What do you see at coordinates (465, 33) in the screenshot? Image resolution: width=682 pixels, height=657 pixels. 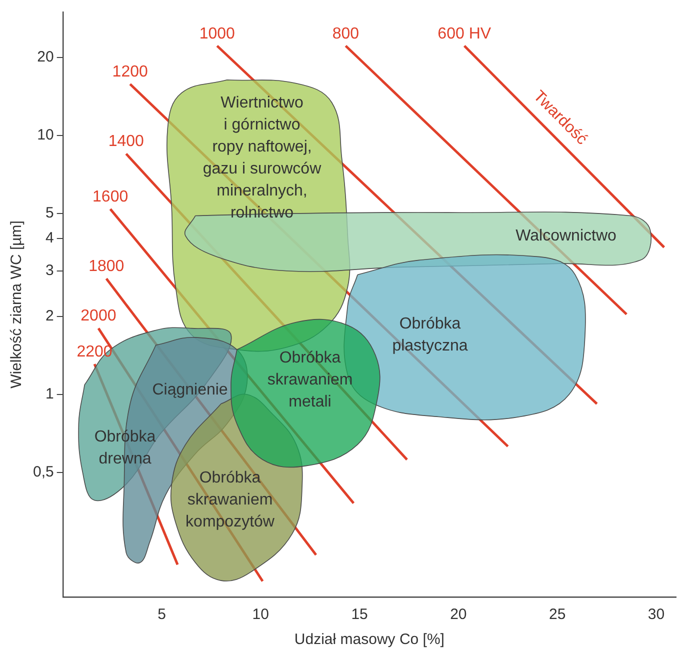 I see `series-label: 600 HV` at bounding box center [465, 33].